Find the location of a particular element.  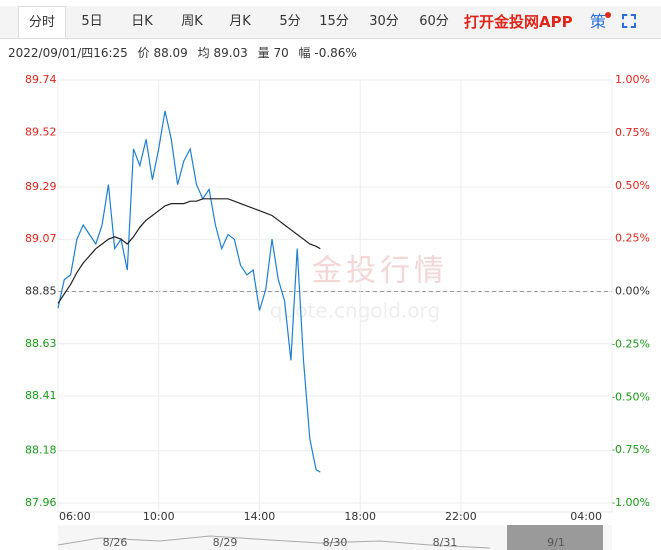

y2-tick-label: -1.00% is located at coordinates (630, 502).